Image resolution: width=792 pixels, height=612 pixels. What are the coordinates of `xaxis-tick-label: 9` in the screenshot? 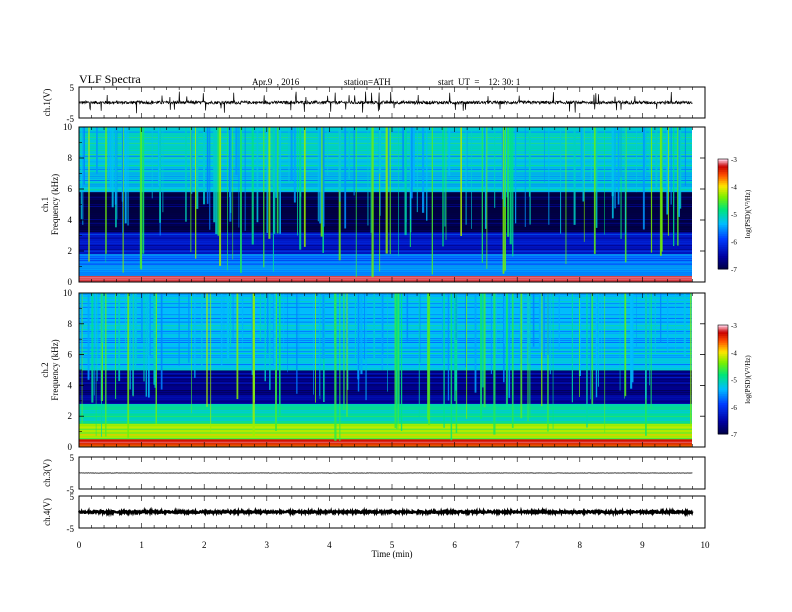 It's located at (642, 545).